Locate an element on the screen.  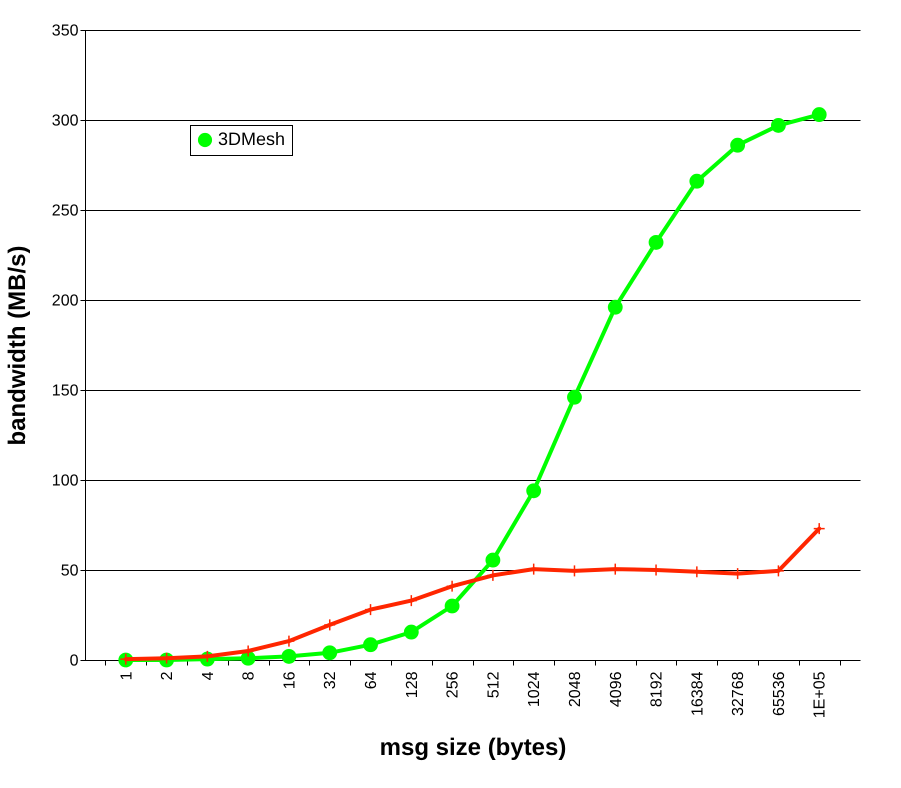
x-tick-label: 4096 is located at coordinates (616, 689).